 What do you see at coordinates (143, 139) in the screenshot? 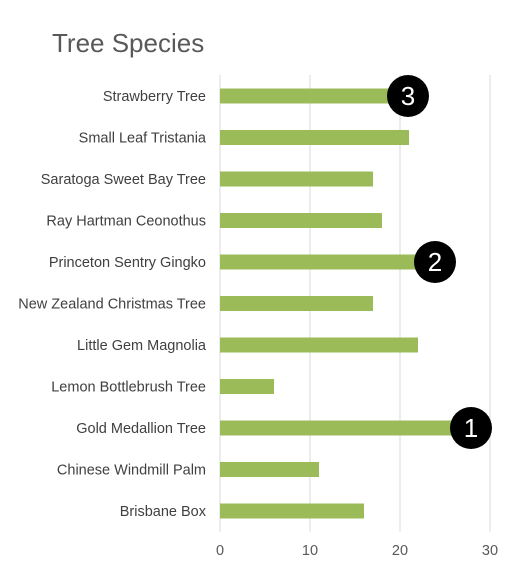
I see `category-label: Small Leaf Tristania` at bounding box center [143, 139].